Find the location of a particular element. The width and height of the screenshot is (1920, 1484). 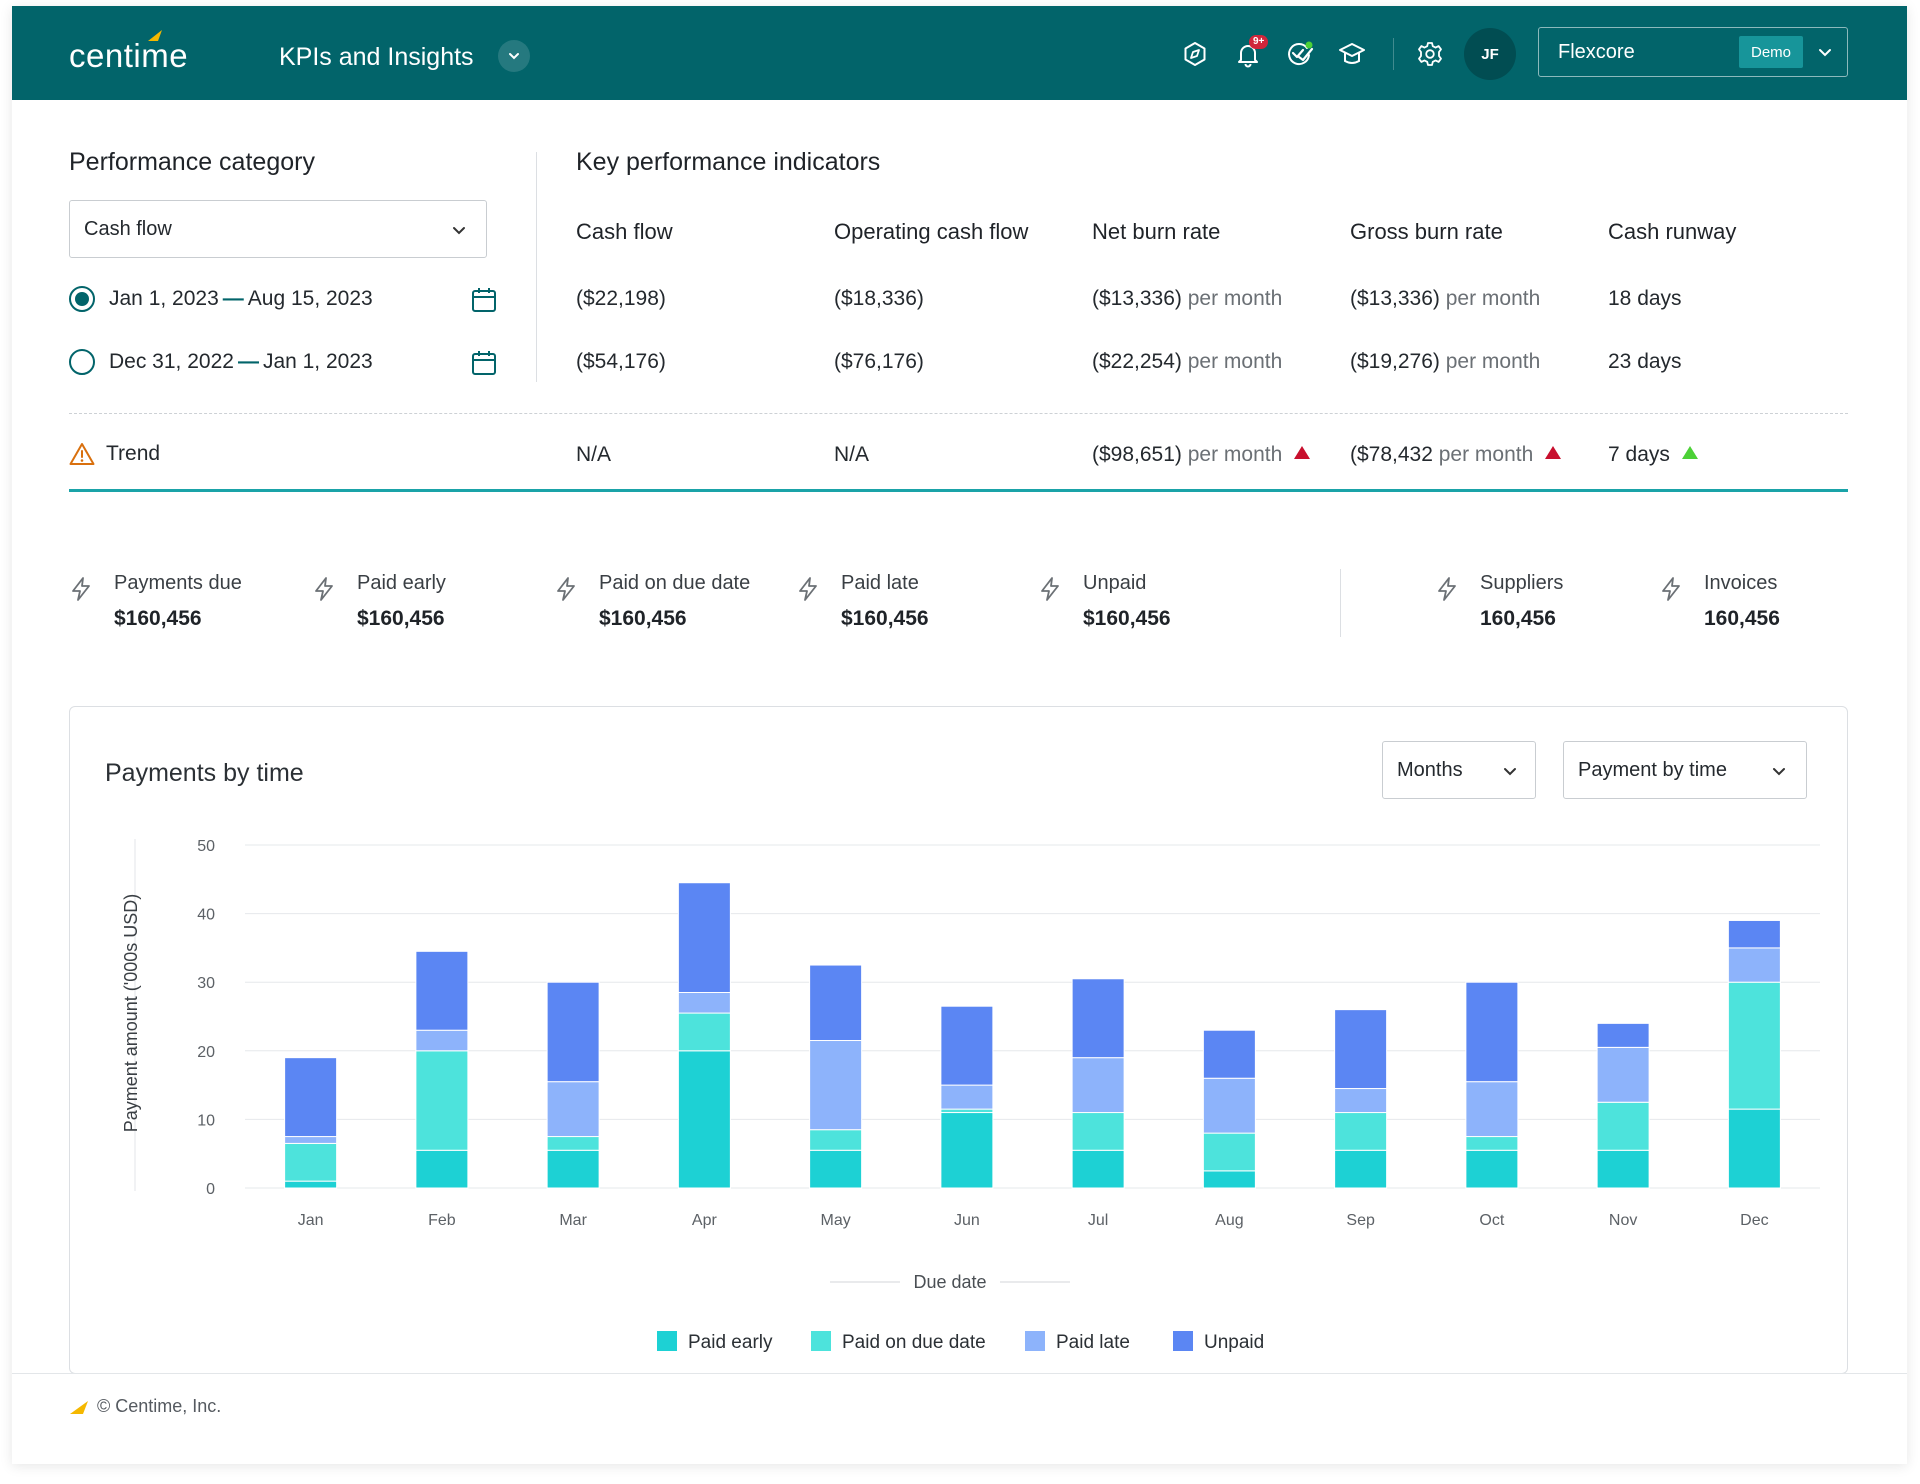

period-radio-selected is located at coordinates (82, 299).